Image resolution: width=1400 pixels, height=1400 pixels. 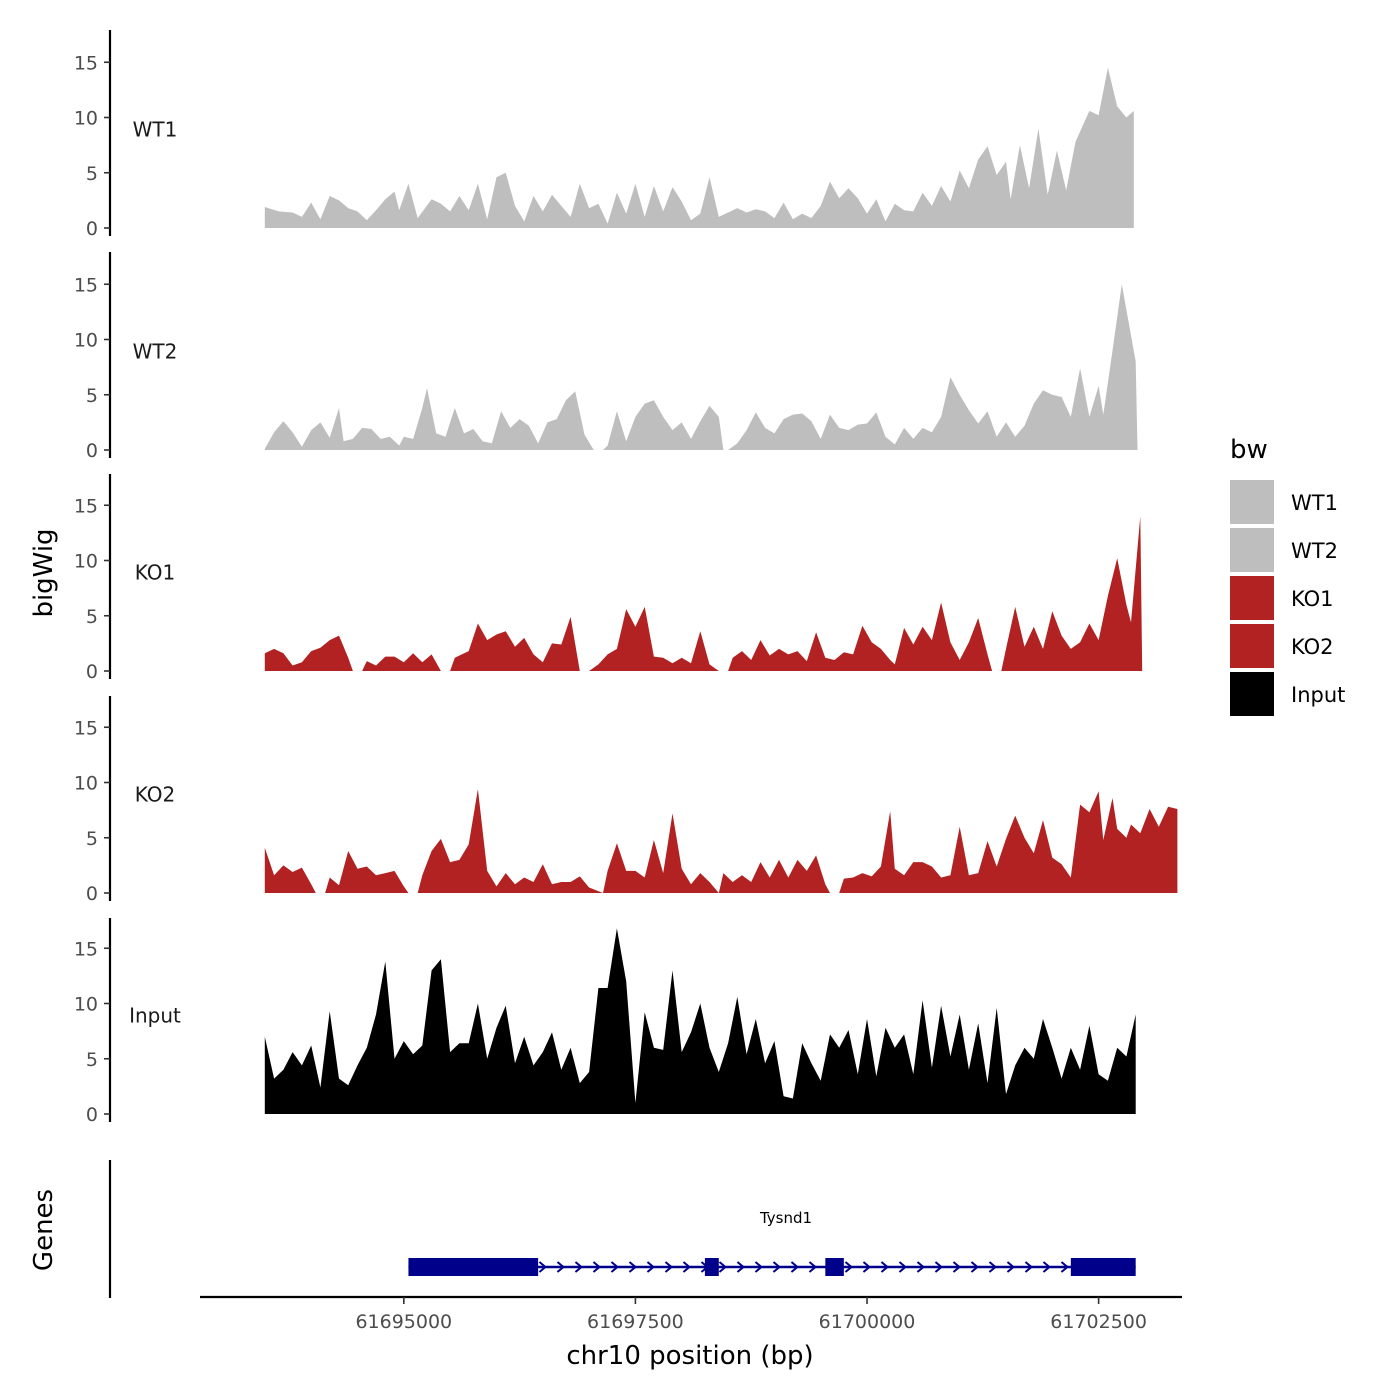 I want to click on legend: bw WT1 WT2 KO1 KO2 Input, so click(x=1287, y=575).